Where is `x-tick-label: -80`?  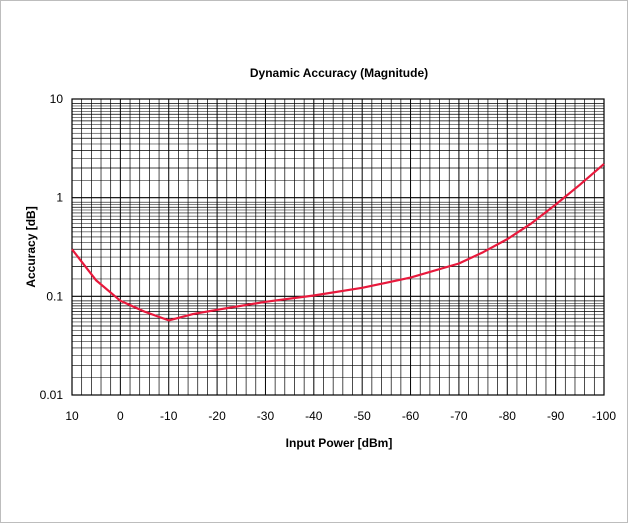 x-tick-label: -80 is located at coordinates (508, 416).